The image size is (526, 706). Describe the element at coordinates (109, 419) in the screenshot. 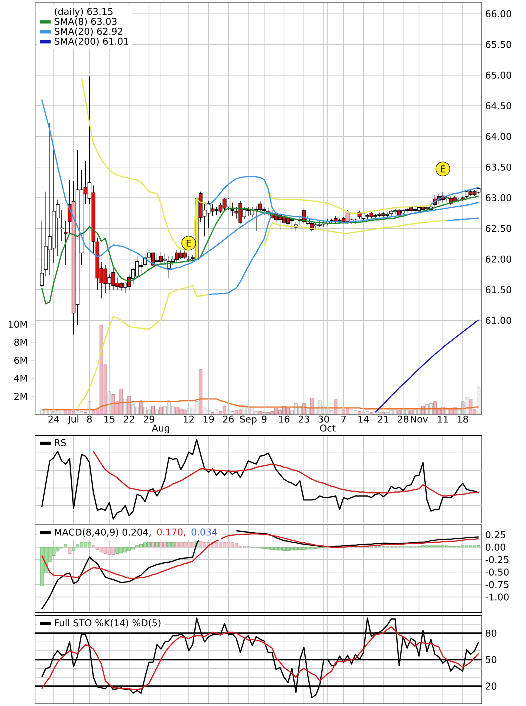

I see `x-tick-label: 15` at that location.